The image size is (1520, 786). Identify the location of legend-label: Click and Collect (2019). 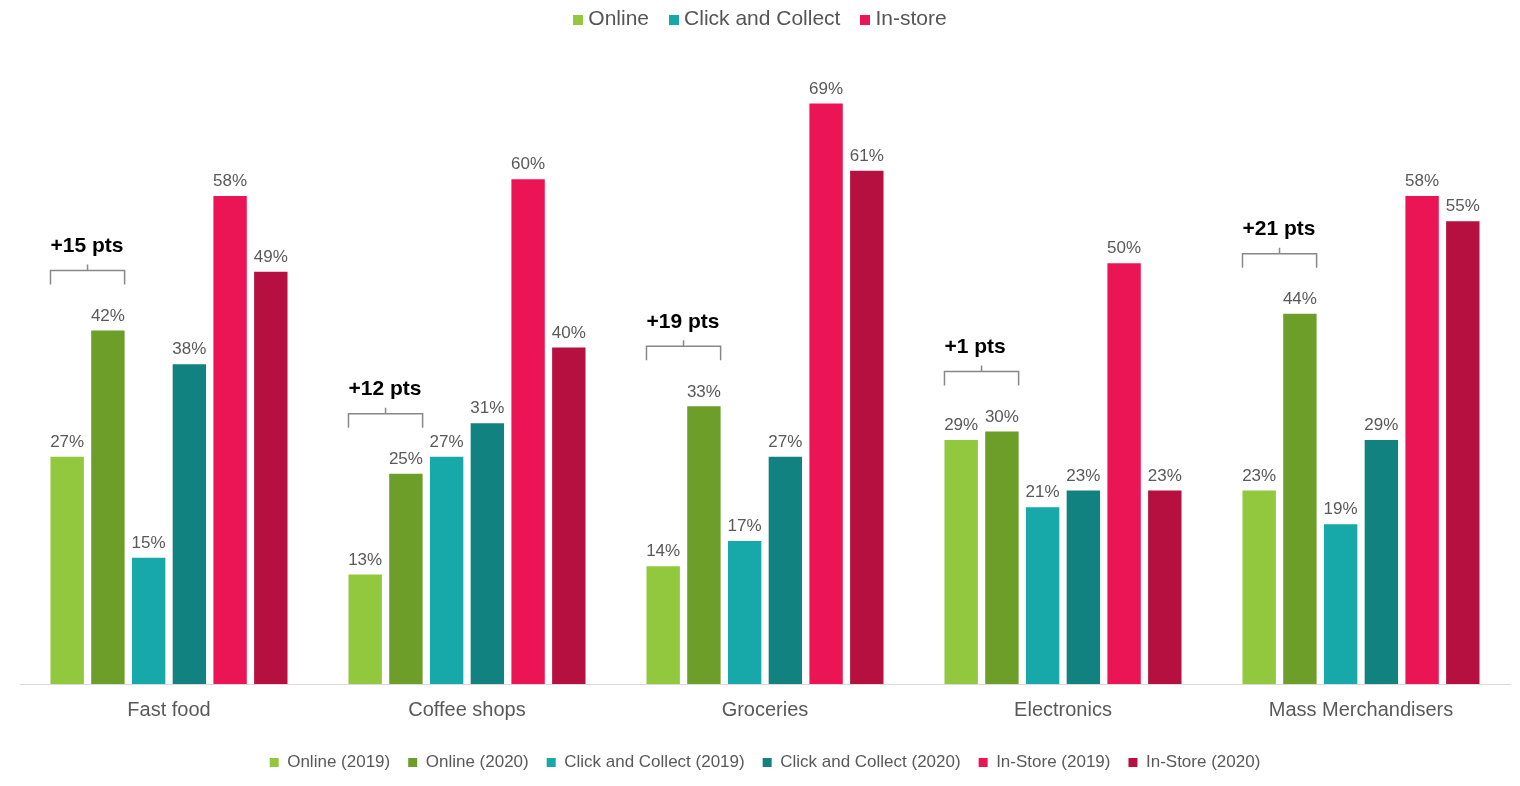
(654, 762).